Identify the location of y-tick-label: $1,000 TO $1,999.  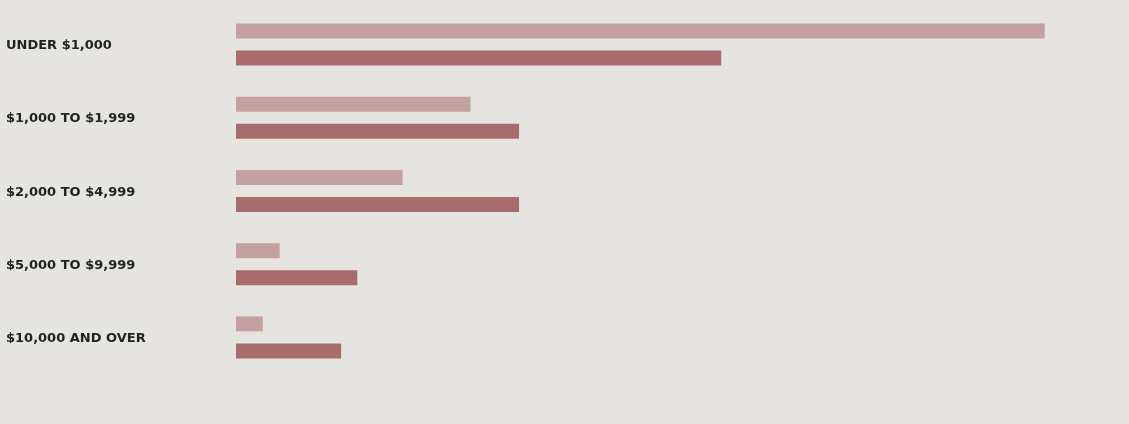
(71, 118).